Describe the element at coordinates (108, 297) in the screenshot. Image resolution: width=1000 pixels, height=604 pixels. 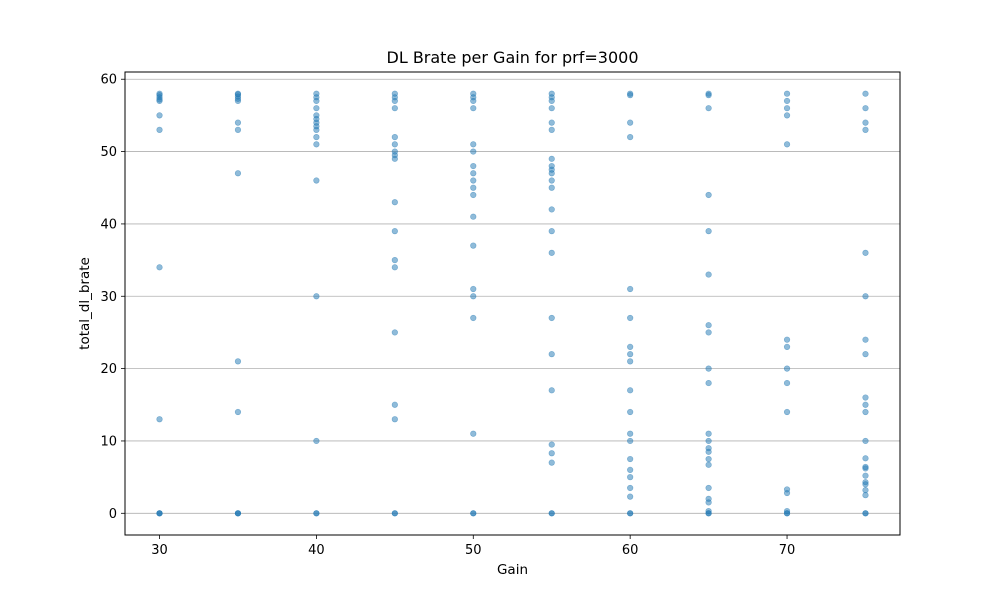
I see `y-tick-label: 30` at that location.